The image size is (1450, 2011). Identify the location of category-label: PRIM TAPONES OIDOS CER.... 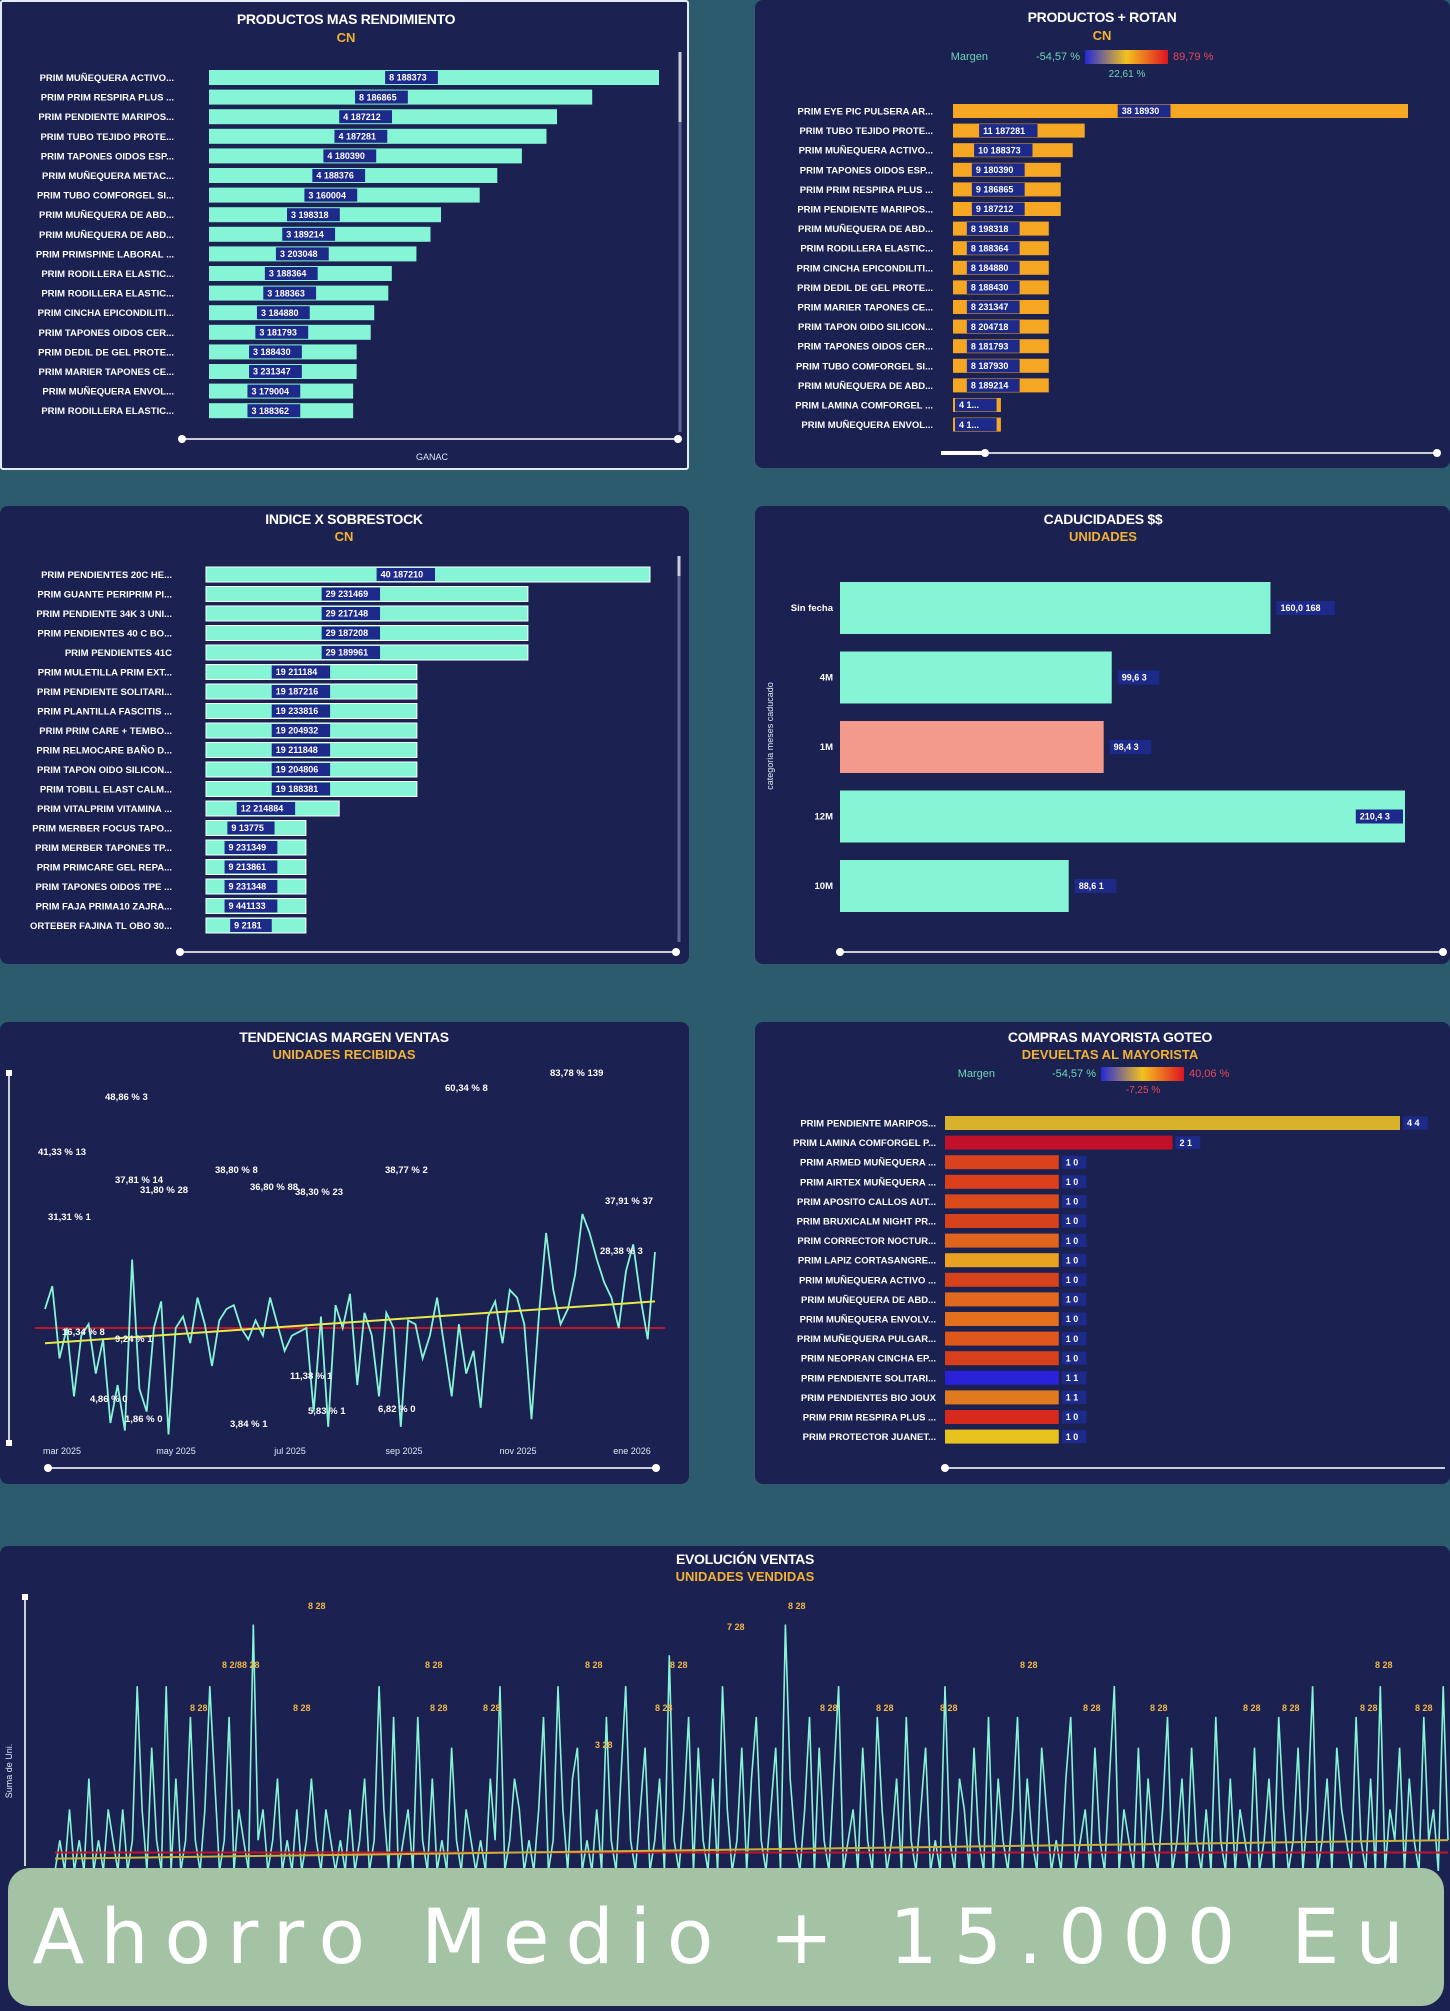
(865, 347).